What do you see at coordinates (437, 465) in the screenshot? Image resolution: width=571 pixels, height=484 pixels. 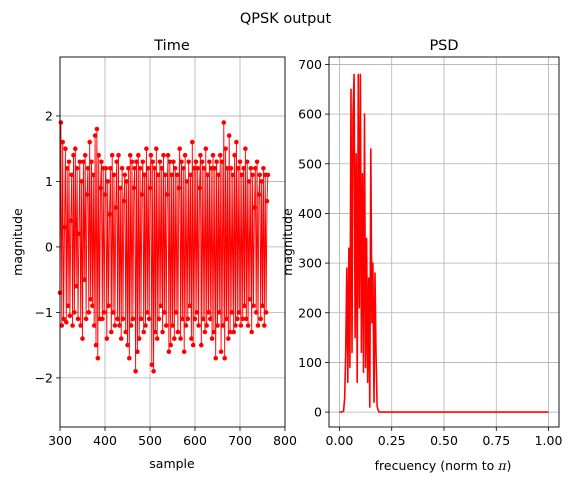 I see `psd-xlabel-prefix: frecuency (norm to` at bounding box center [437, 465].